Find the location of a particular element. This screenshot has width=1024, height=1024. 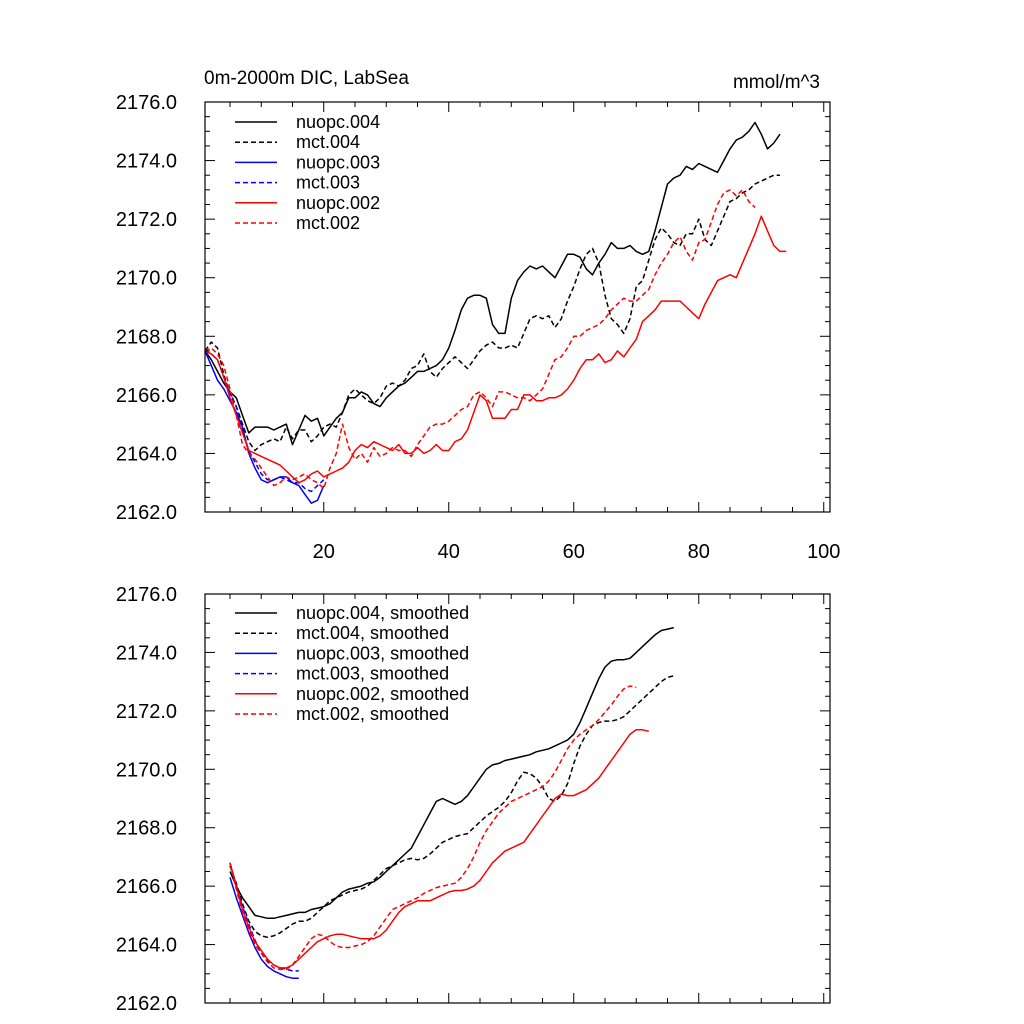

legend-label: mct.004 is located at coordinates (328, 142).